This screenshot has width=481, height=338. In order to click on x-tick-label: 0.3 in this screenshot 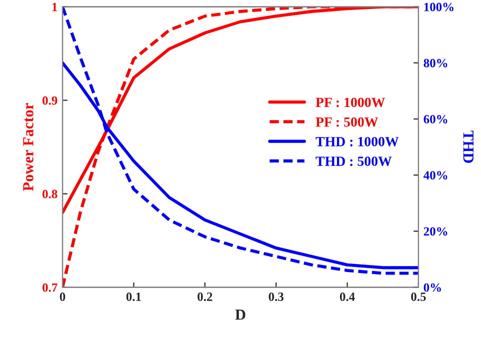, I will do `click(276, 297)`.